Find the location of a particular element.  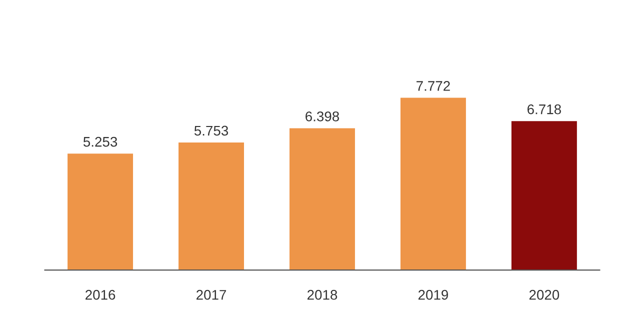

data-label: 5.253 is located at coordinates (100, 141).